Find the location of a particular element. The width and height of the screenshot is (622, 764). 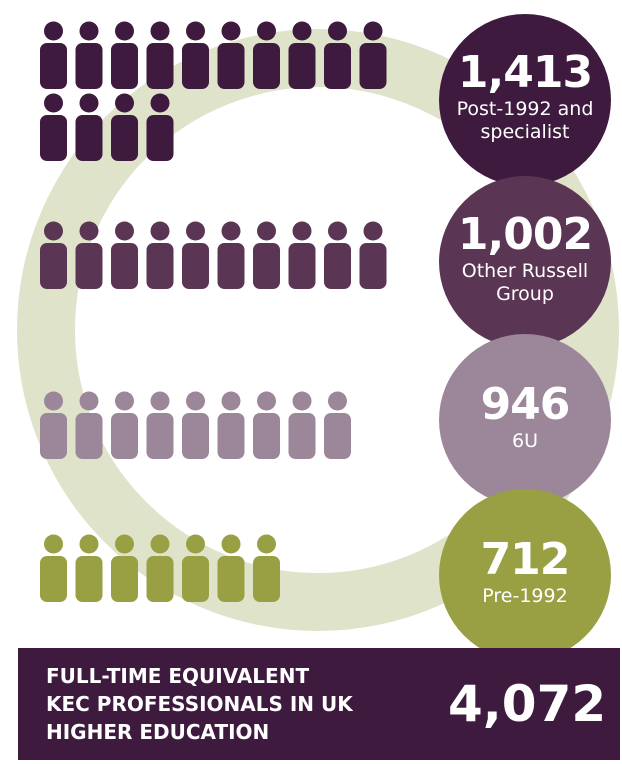

value-label: 946 is located at coordinates (525, 404).